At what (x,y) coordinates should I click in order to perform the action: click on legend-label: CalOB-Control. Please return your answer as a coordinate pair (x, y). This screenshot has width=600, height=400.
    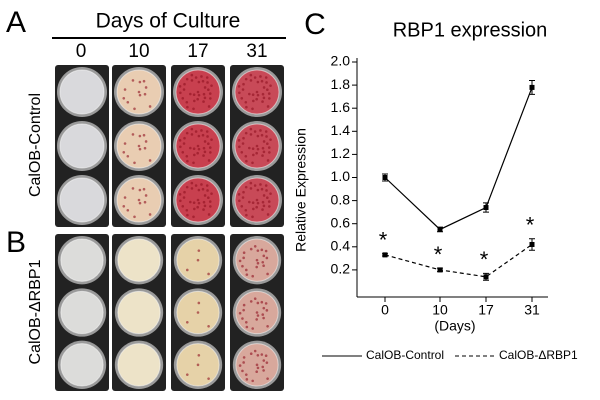
    Looking at the image, I should click on (405, 355).